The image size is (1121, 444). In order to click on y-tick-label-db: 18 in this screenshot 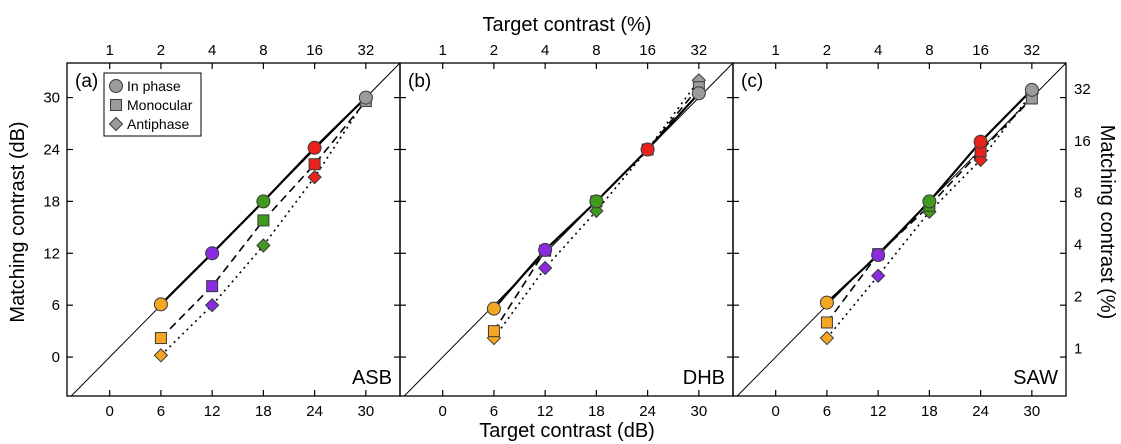, I will do `click(51, 201)`.